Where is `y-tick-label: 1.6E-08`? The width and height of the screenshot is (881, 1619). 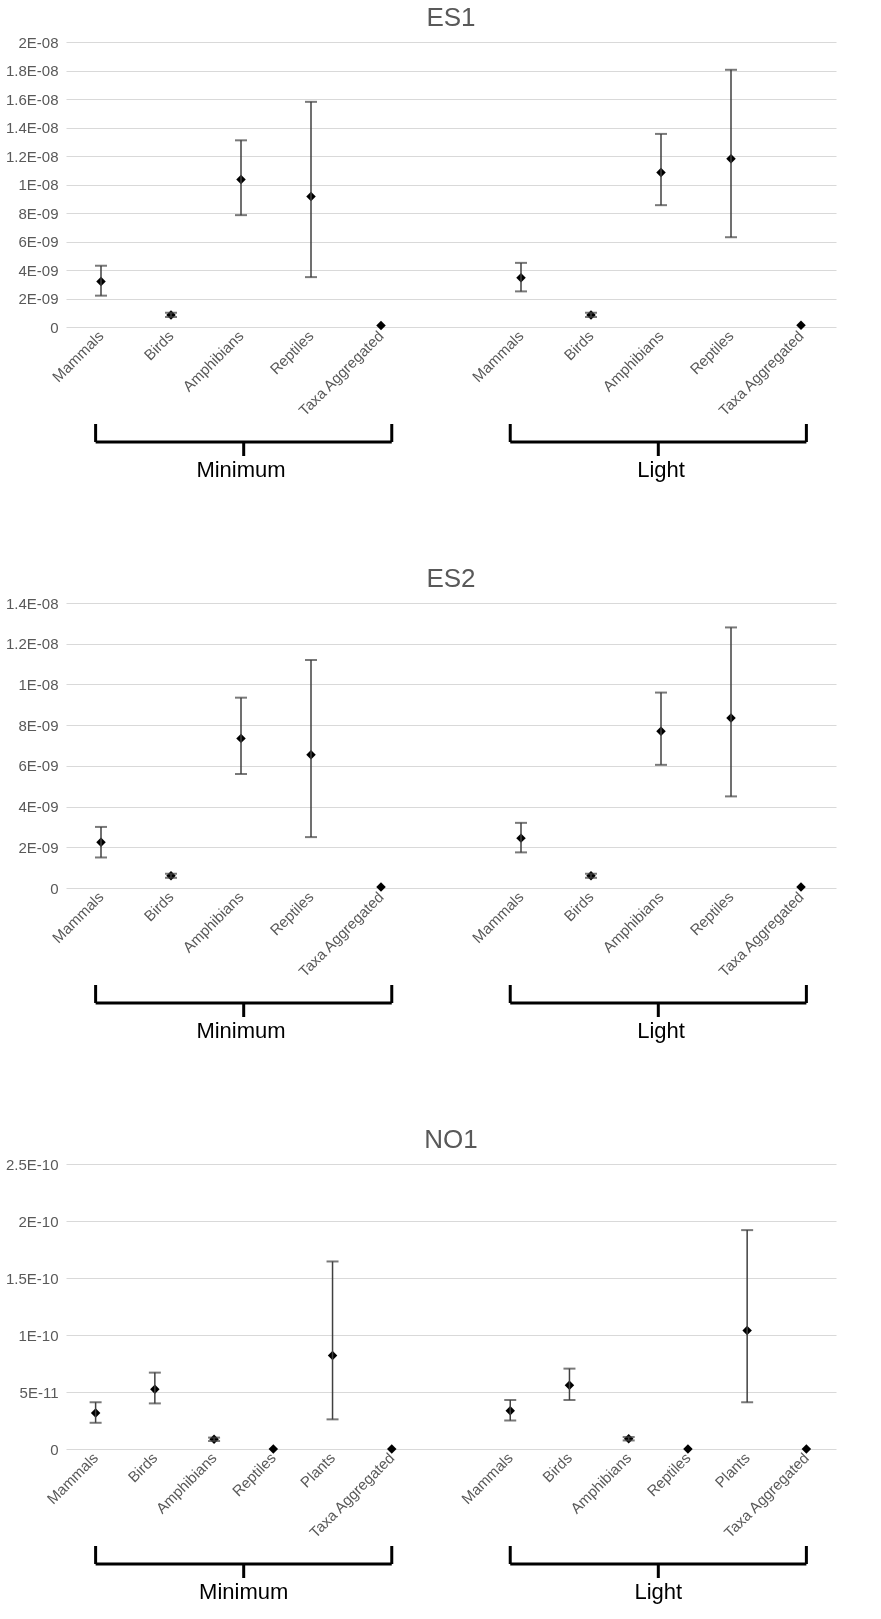 y-tick-label: 1.6E-08 is located at coordinates (32, 99).